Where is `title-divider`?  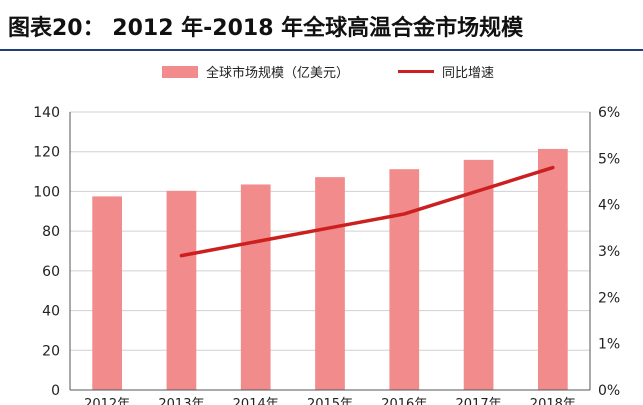
title-divider is located at coordinates (321, 50).